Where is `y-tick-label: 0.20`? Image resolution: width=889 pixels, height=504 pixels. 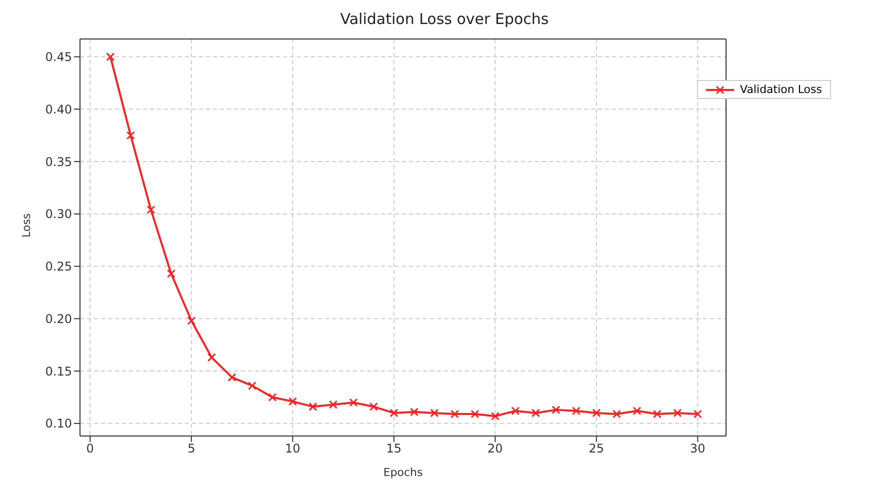
y-tick-label: 0.20 is located at coordinates (58, 319).